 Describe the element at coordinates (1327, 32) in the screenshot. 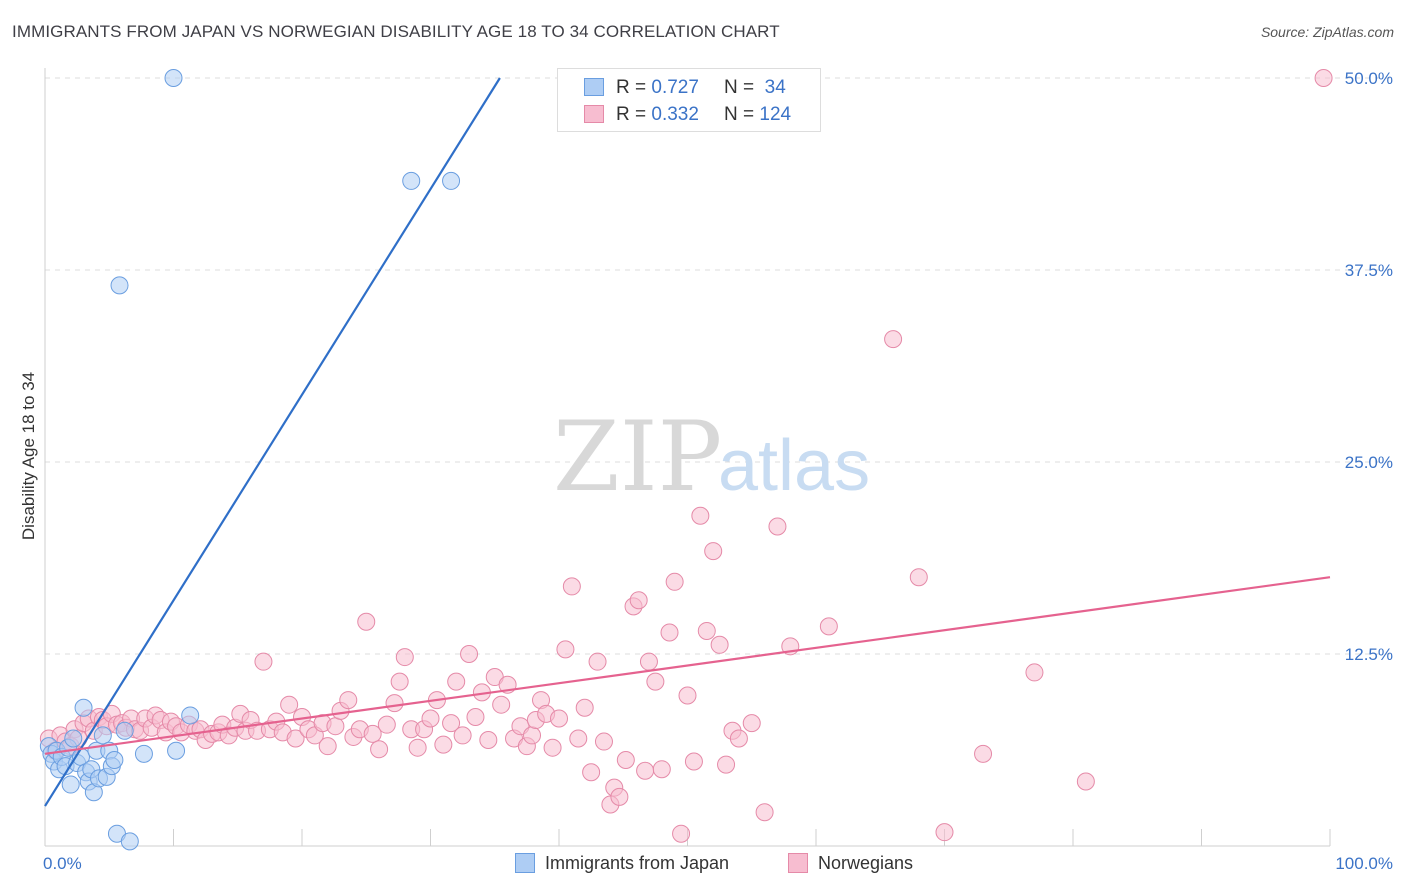

I see `source-label: Source: ZipAtlas.com` at that location.